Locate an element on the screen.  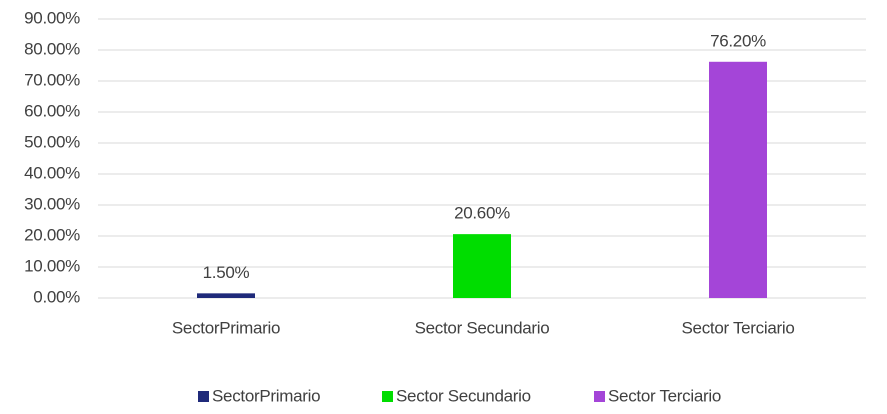
legend-label: Sector Secundario is located at coordinates (463, 395).